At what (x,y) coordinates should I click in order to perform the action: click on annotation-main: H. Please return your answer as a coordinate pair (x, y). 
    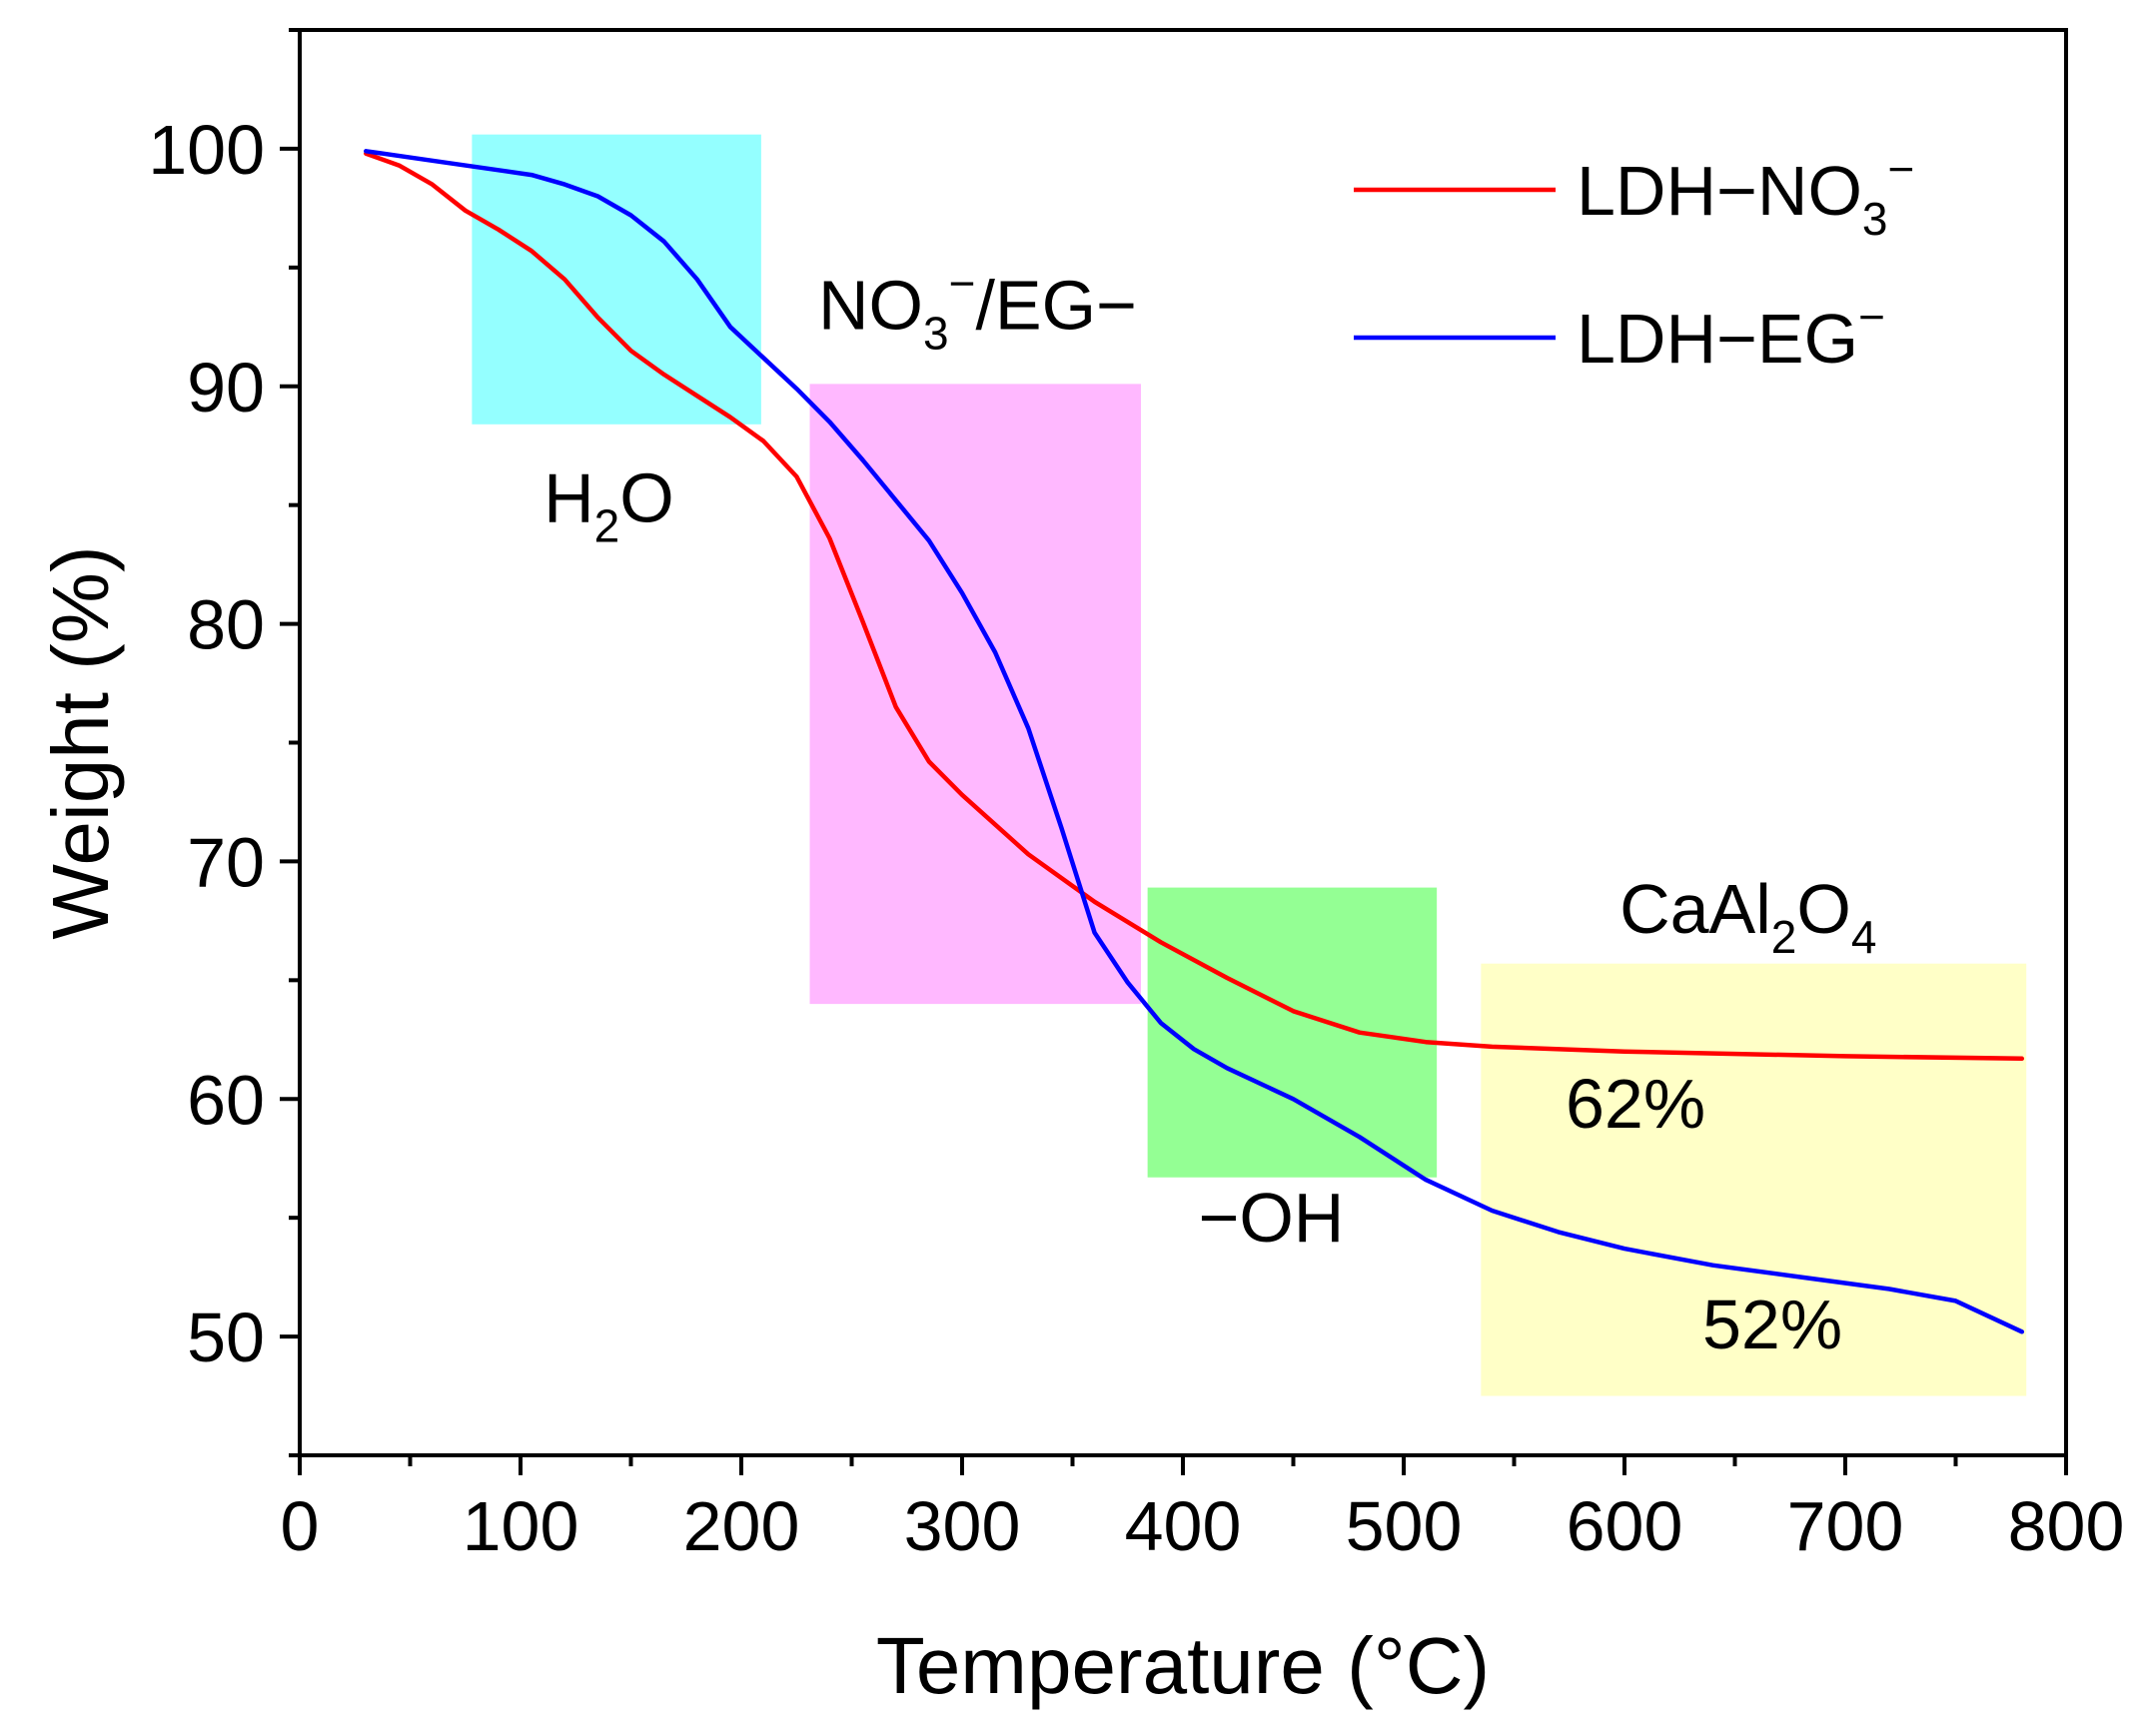
    Looking at the image, I should click on (568, 497).